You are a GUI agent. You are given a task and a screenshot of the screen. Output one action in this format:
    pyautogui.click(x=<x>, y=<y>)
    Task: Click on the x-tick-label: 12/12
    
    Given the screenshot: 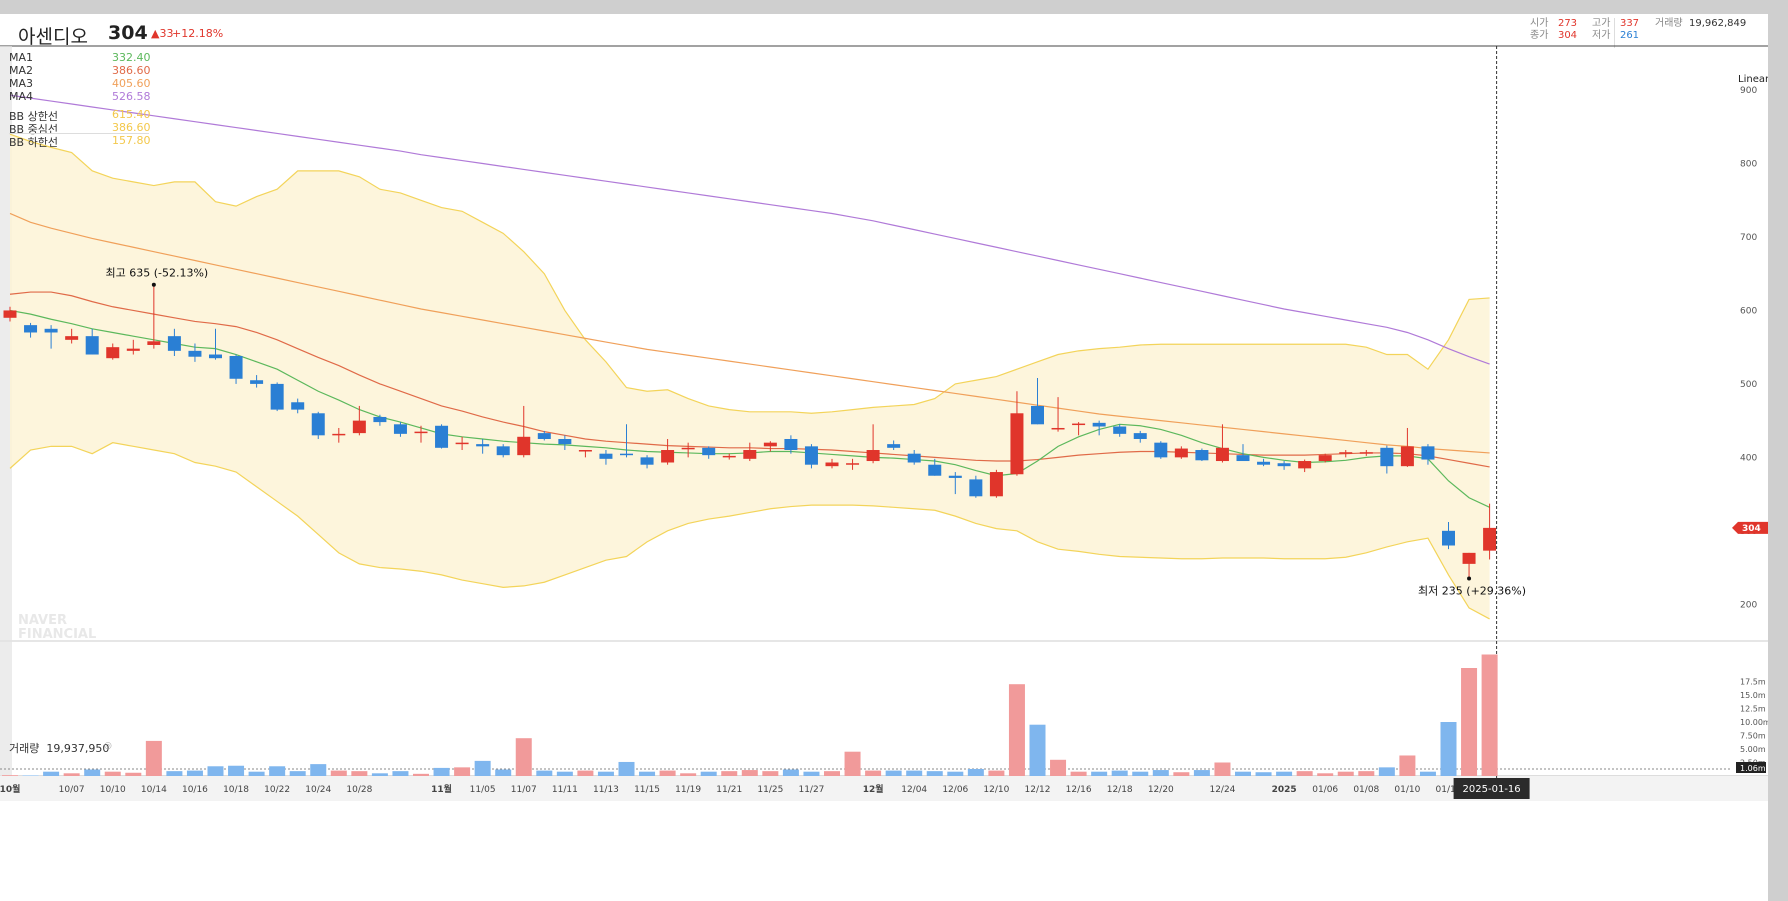 What is the action you would take?
    pyautogui.click(x=1038, y=790)
    